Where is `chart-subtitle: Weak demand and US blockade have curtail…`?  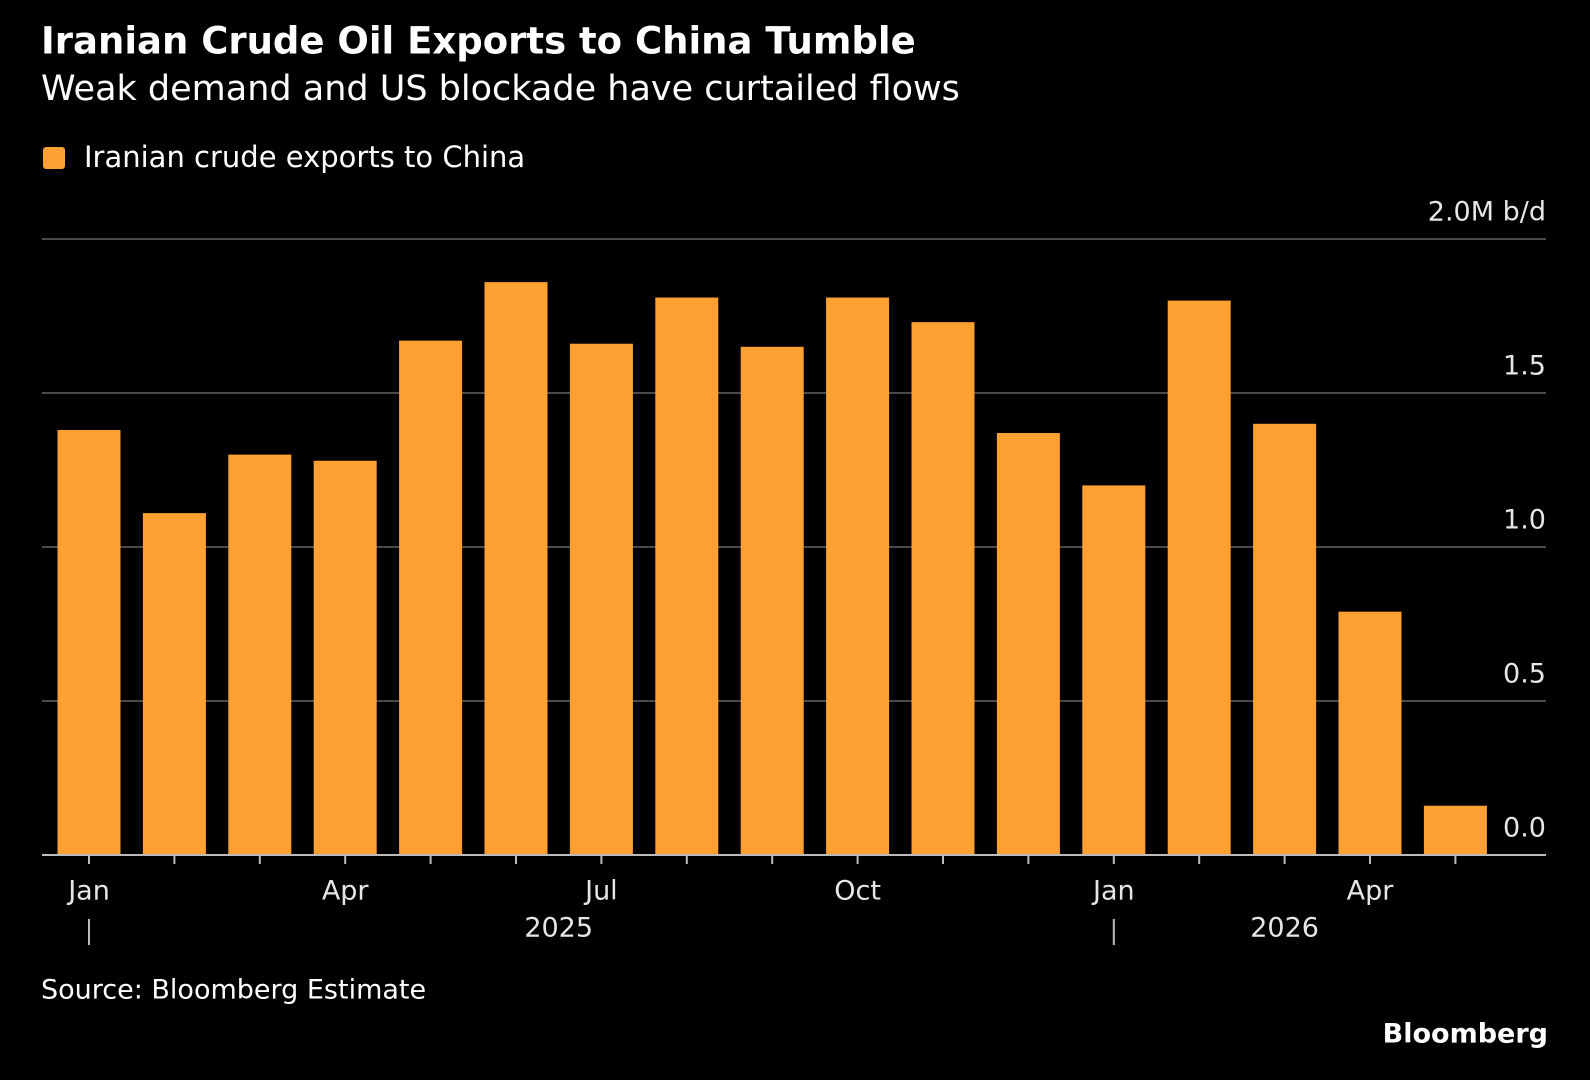
chart-subtitle: Weak demand and US blockade have curtail… is located at coordinates (500, 89).